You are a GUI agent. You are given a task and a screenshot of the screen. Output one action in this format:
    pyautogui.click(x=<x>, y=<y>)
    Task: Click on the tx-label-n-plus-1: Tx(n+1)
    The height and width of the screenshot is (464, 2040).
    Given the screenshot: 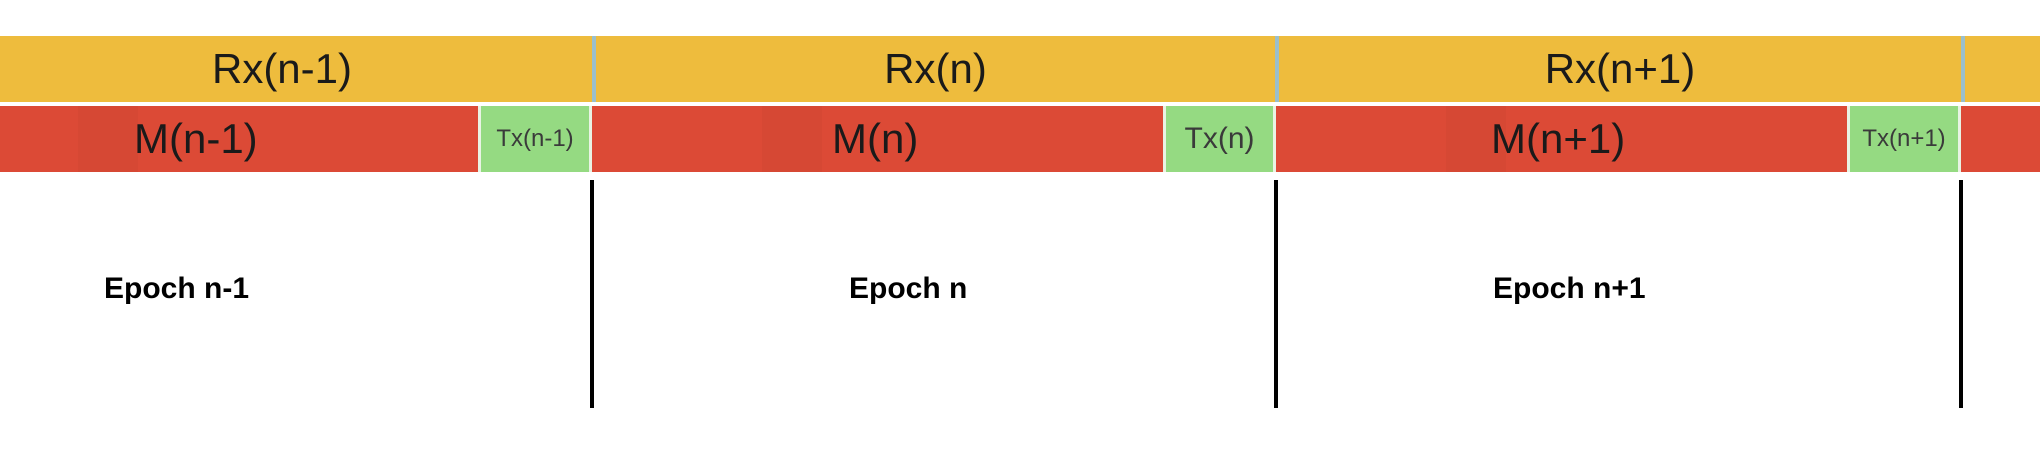 What is the action you would take?
    pyautogui.click(x=1904, y=138)
    